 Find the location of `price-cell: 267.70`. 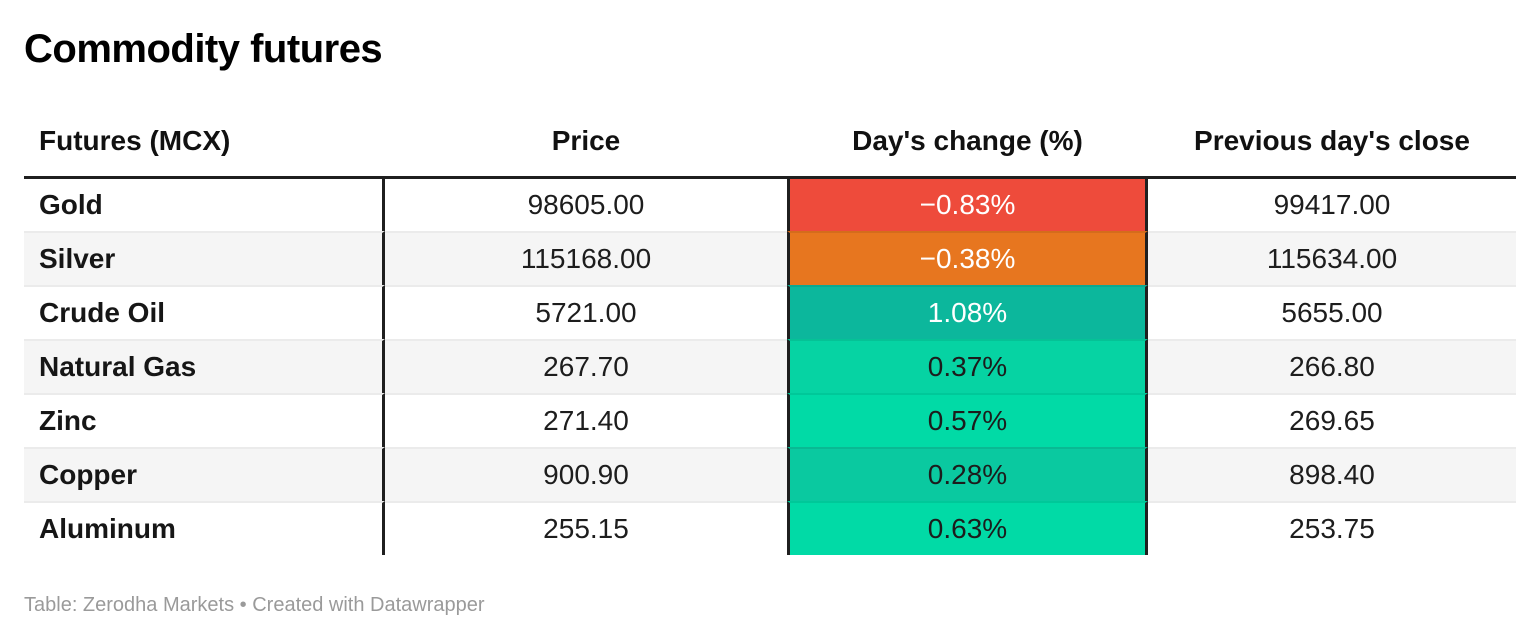

price-cell: 267.70 is located at coordinates (586, 366).